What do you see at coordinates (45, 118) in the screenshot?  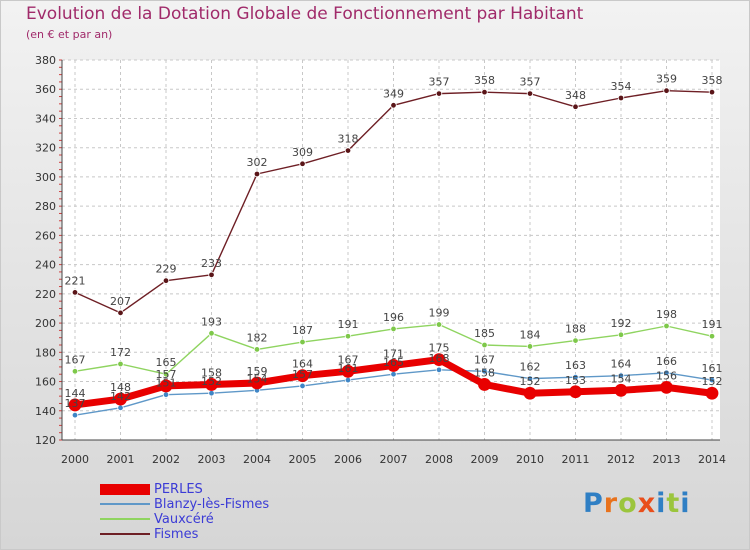 I see `y-tick-label: 340` at bounding box center [45, 118].